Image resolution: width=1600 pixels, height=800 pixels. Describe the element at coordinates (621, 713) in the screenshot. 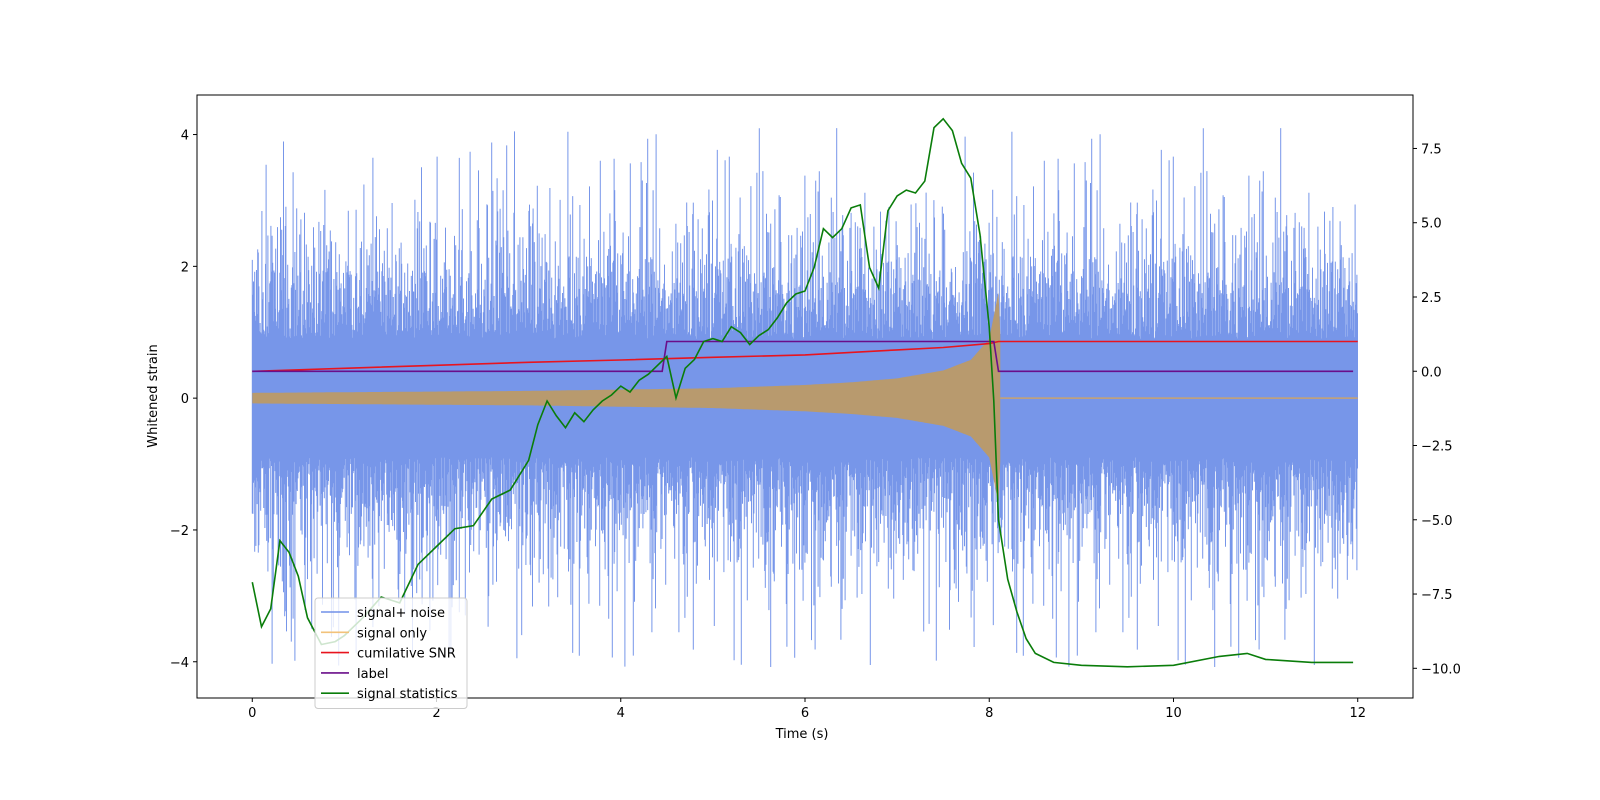

I see `x-tick-label: 4` at that location.